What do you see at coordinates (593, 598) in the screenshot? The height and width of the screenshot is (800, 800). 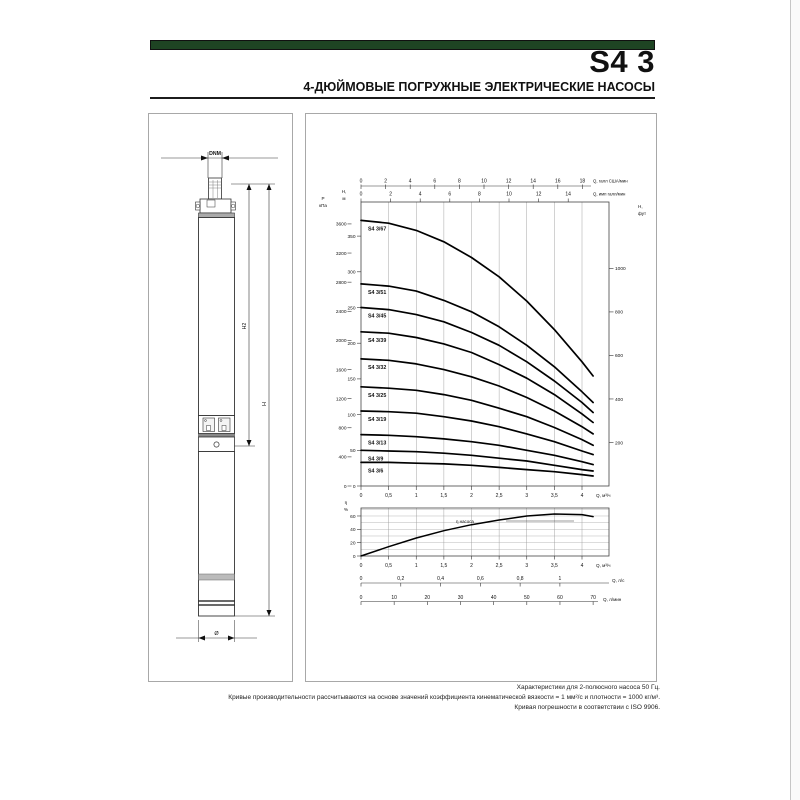 I see `axis-tick-label: 70` at bounding box center [593, 598].